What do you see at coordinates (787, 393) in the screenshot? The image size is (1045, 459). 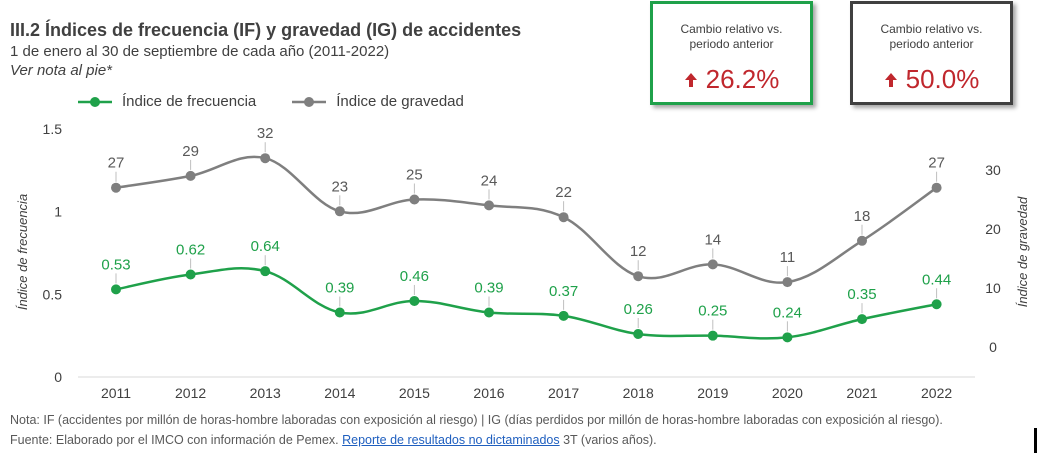 I see `x-tick-label: 2020` at bounding box center [787, 393].